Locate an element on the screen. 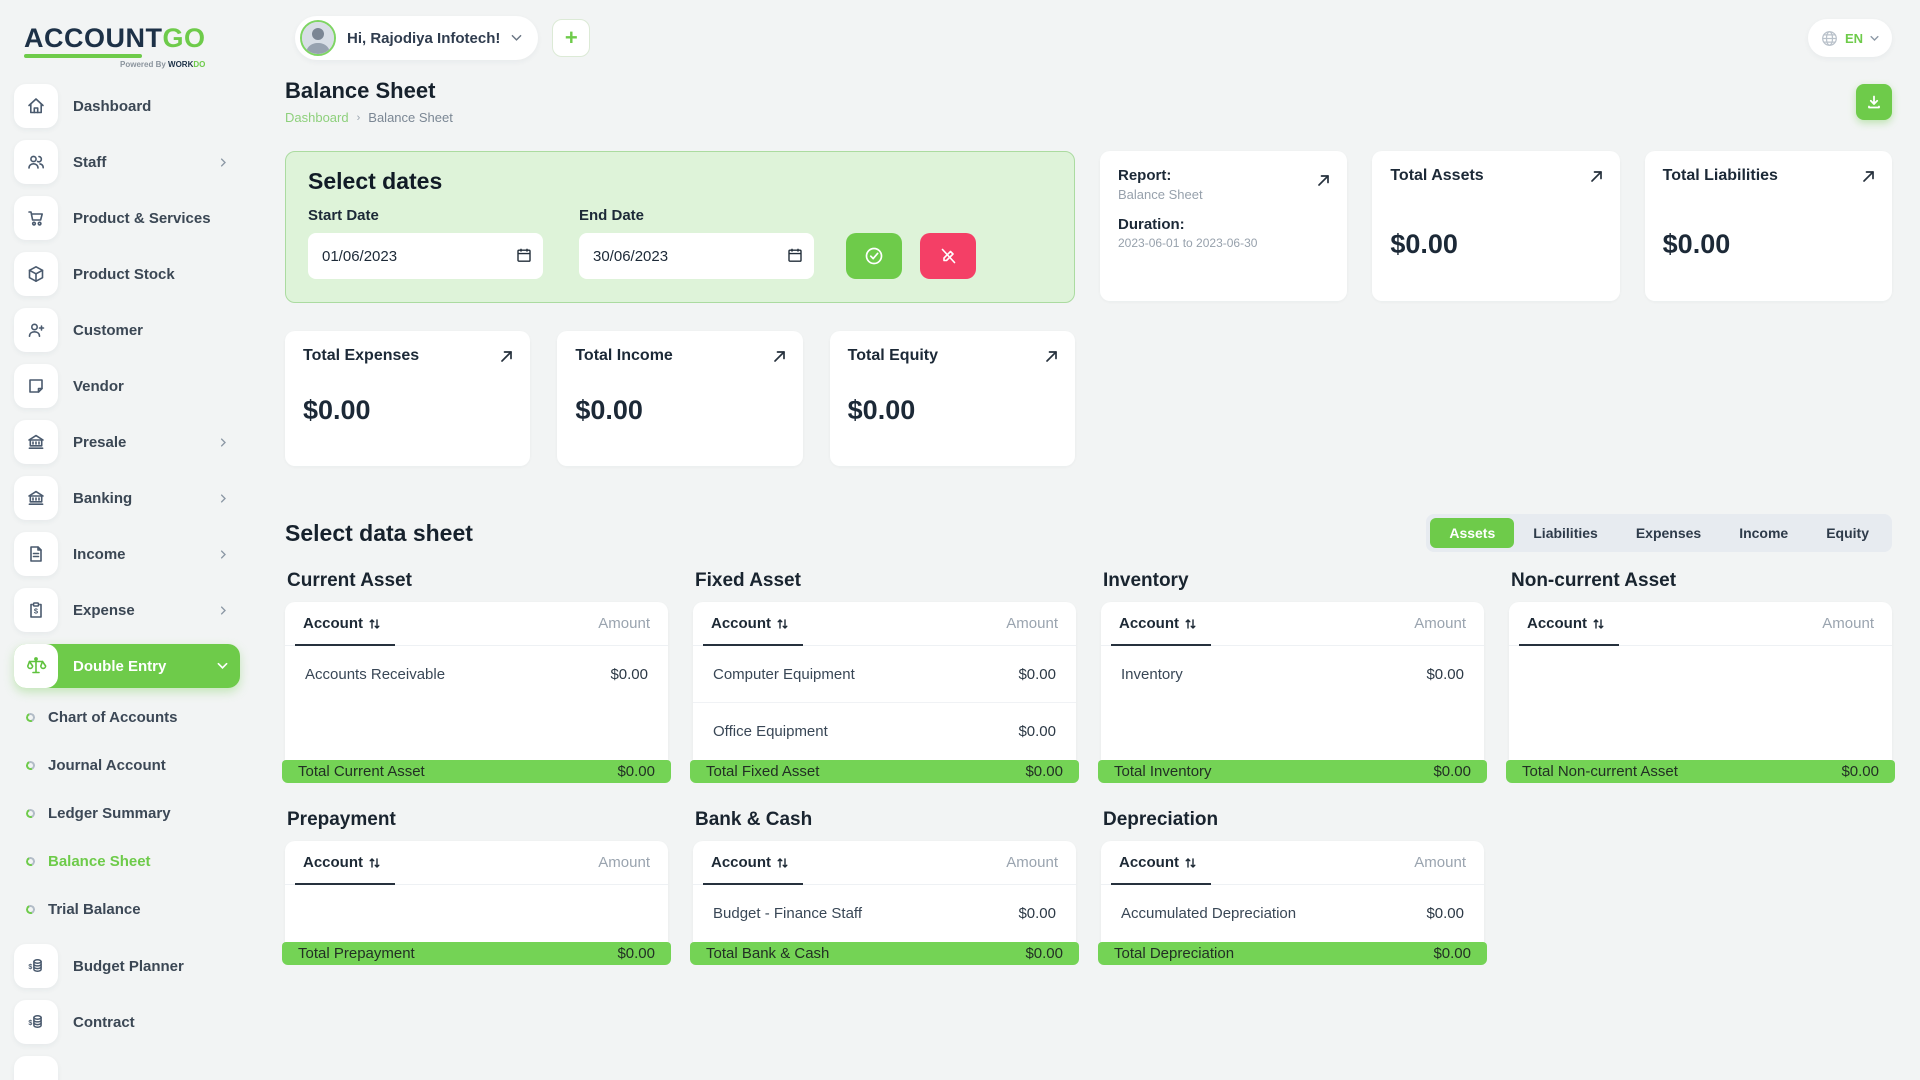 The image size is (1920, 1080). table-card: Account Amount is located at coordinates (476, 891).